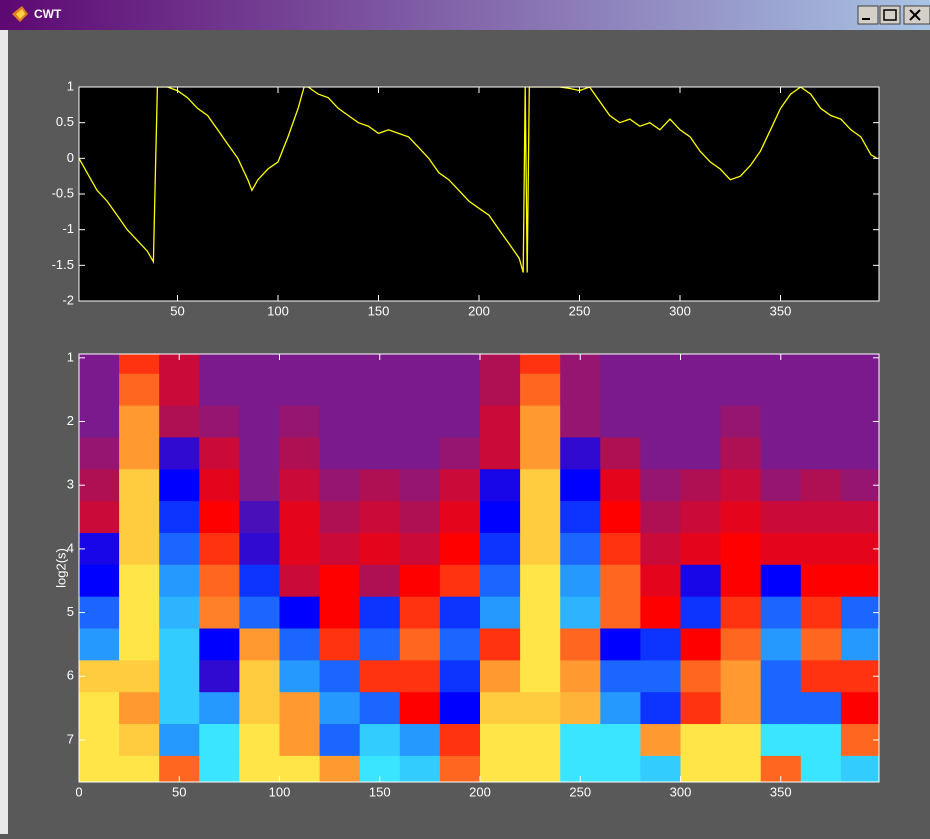 This screenshot has height=839, width=930. What do you see at coordinates (63, 192) in the screenshot?
I see `y-tick-label: -0.5` at bounding box center [63, 192].